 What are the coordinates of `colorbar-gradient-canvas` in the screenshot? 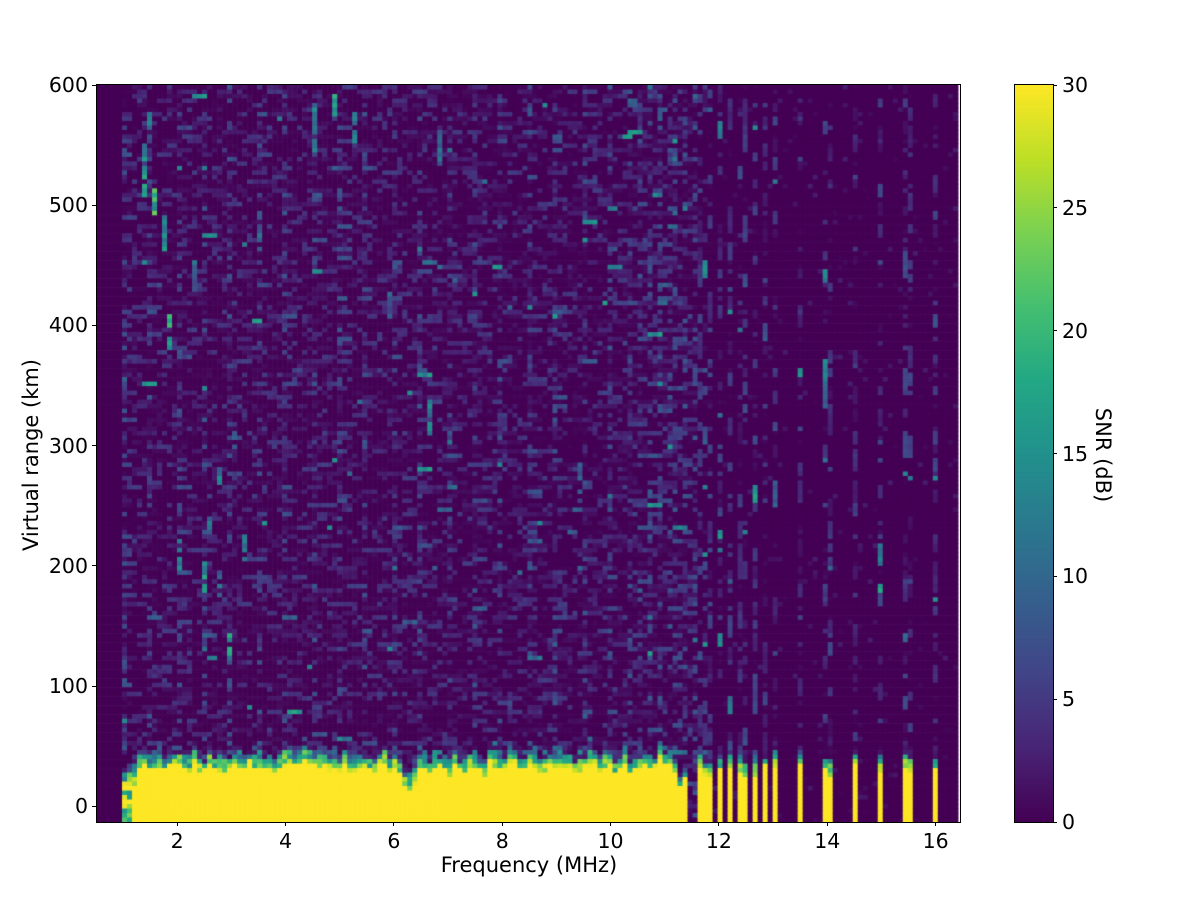 It's located at (1034, 453).